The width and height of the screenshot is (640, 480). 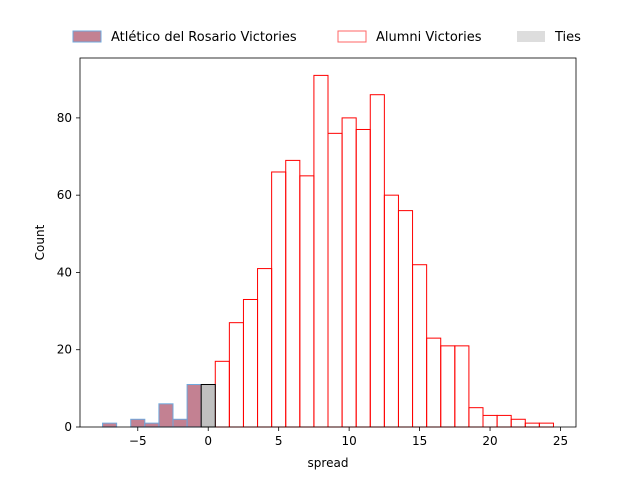 What do you see at coordinates (138, 441) in the screenshot?
I see `x-tick-label: −5` at bounding box center [138, 441].